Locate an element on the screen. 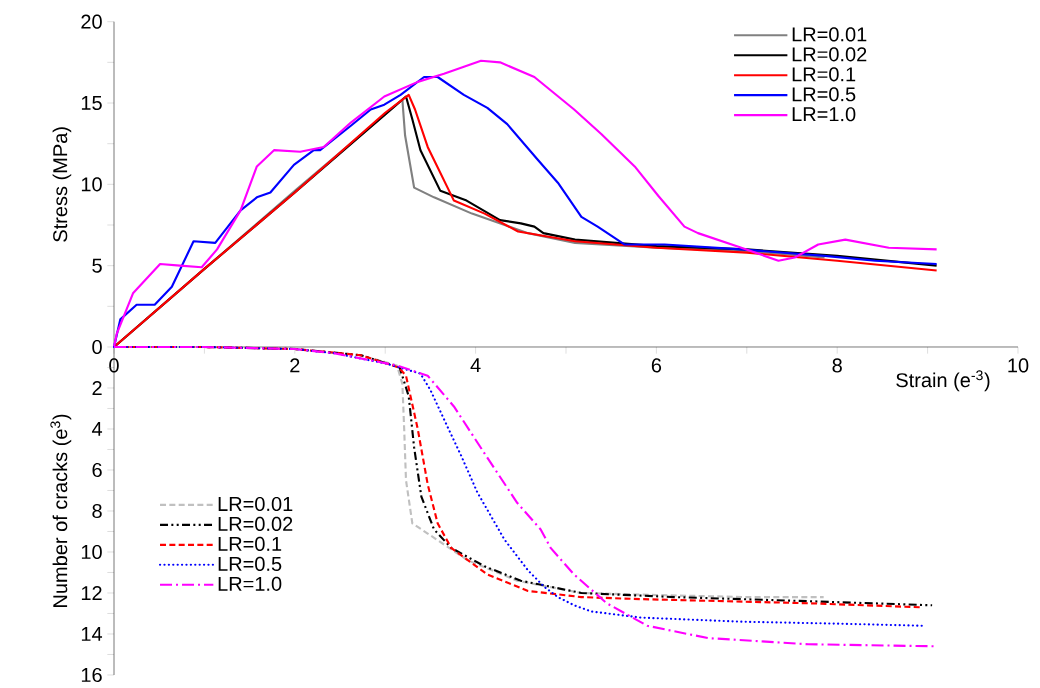 The height and width of the screenshot is (688, 1040). x-tick-label: 8 is located at coordinates (837, 365).